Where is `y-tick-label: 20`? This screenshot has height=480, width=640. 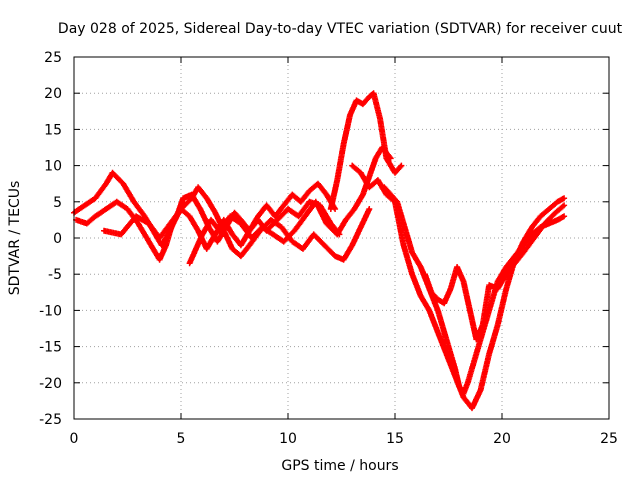 y-tick-label: 20 is located at coordinates (53, 94).